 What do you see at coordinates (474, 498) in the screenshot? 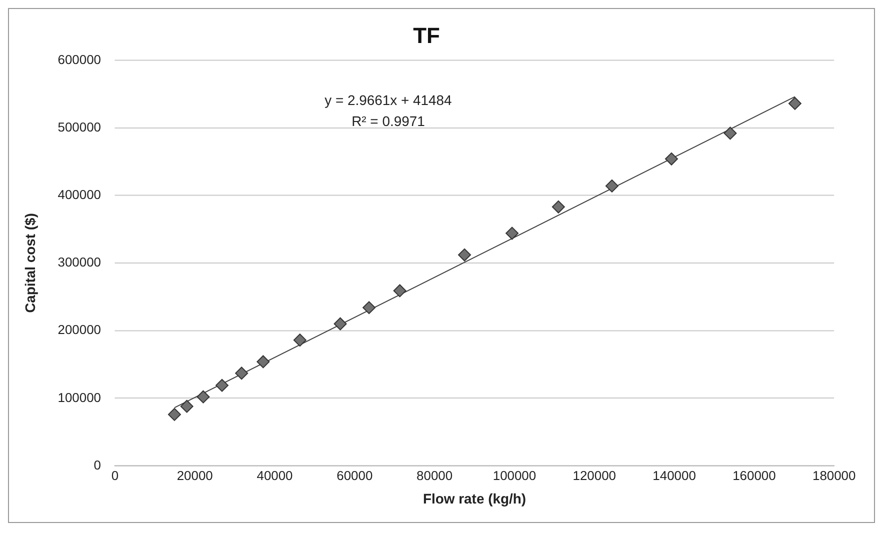
I see `x-axis-title: Flow rate (kg/h)` at bounding box center [474, 498].